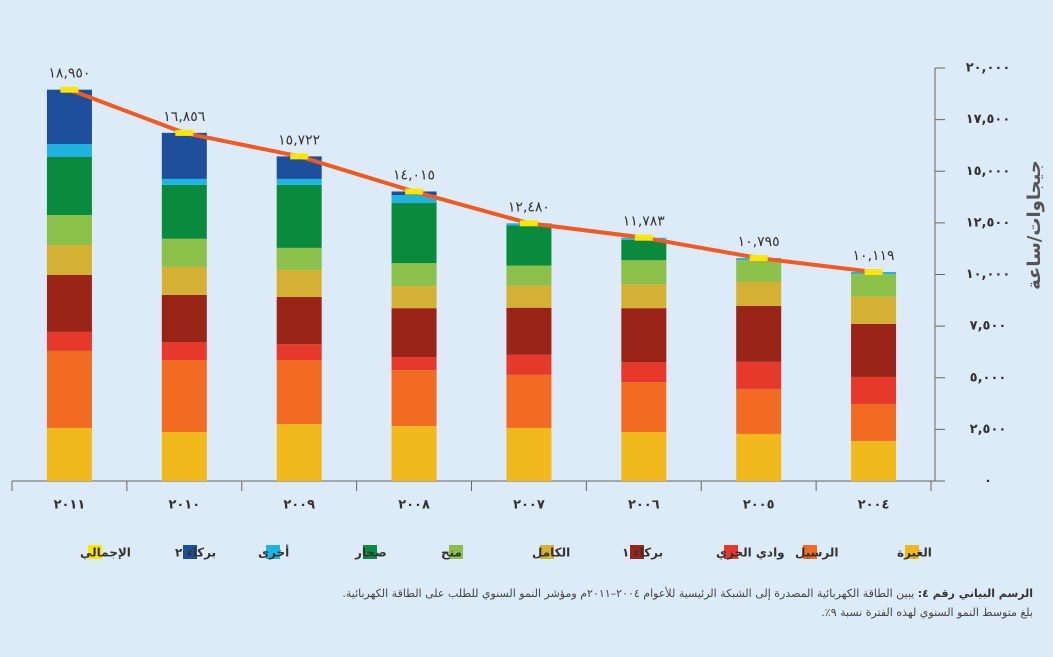 This screenshot has width=1053, height=657. What do you see at coordinates (69, 74) in the screenshot?
I see `total-label: ١٨,٩٥٠` at bounding box center [69, 74].